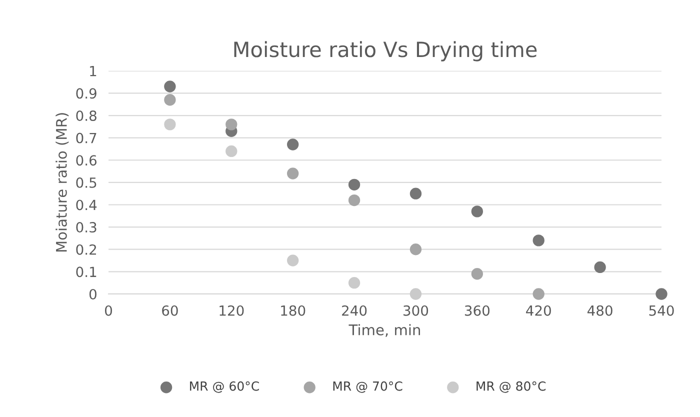 This screenshot has height=417, width=700. What do you see at coordinates (86, 249) in the screenshot?
I see `y-tick-label: 0.2` at bounding box center [86, 249].